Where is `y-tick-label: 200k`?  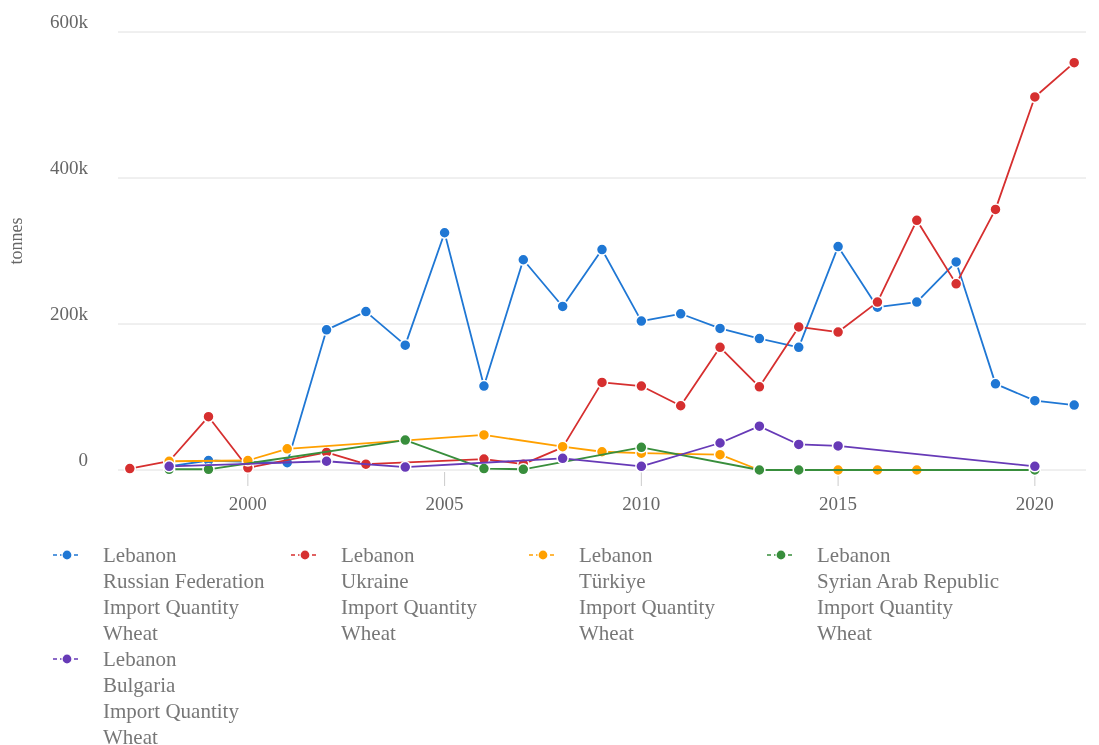
y-tick-label: 200k is located at coordinates (69, 314).